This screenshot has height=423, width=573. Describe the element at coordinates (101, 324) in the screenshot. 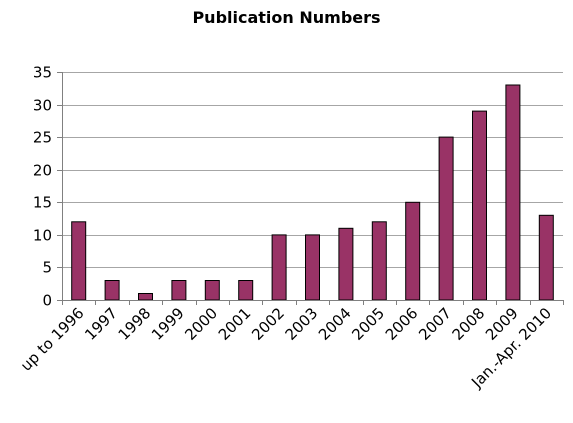

I see `x-tick-label: 1997` at that location.